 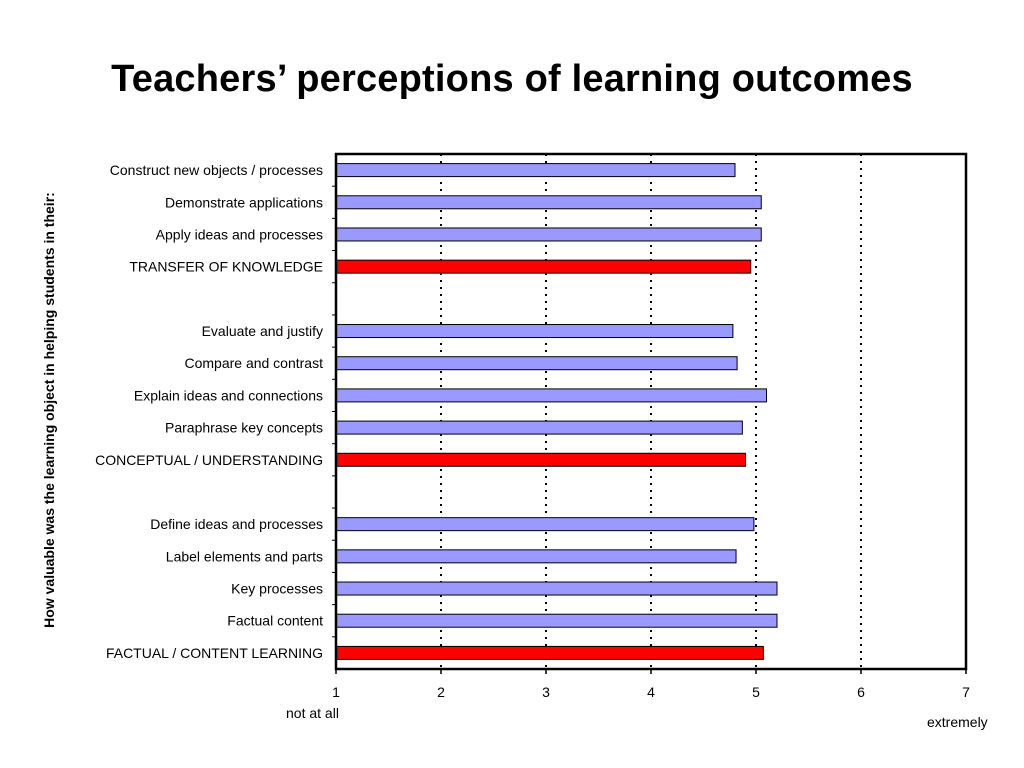 What do you see at coordinates (312, 713) in the screenshot?
I see `x-axis-low-note: not at all` at bounding box center [312, 713].